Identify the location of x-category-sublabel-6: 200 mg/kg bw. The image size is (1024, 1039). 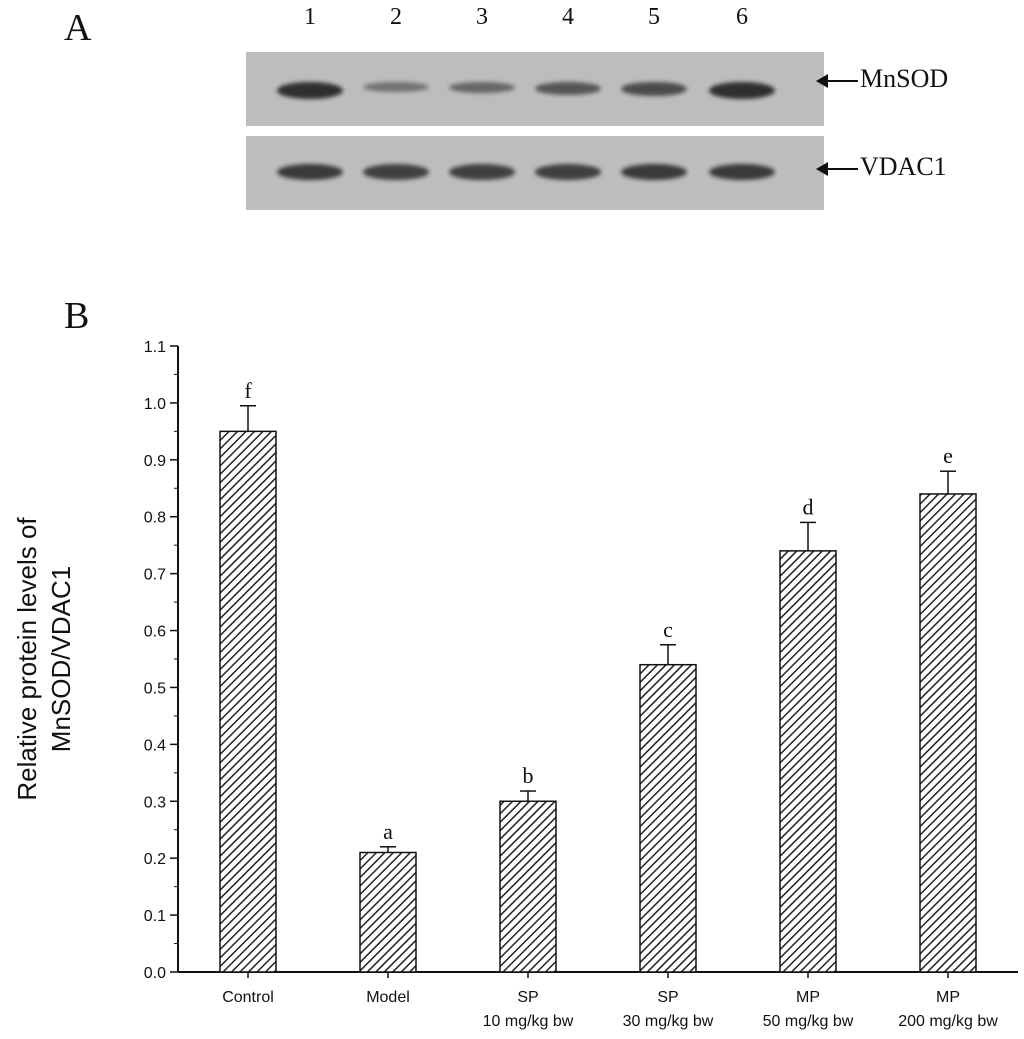
(948, 1021).